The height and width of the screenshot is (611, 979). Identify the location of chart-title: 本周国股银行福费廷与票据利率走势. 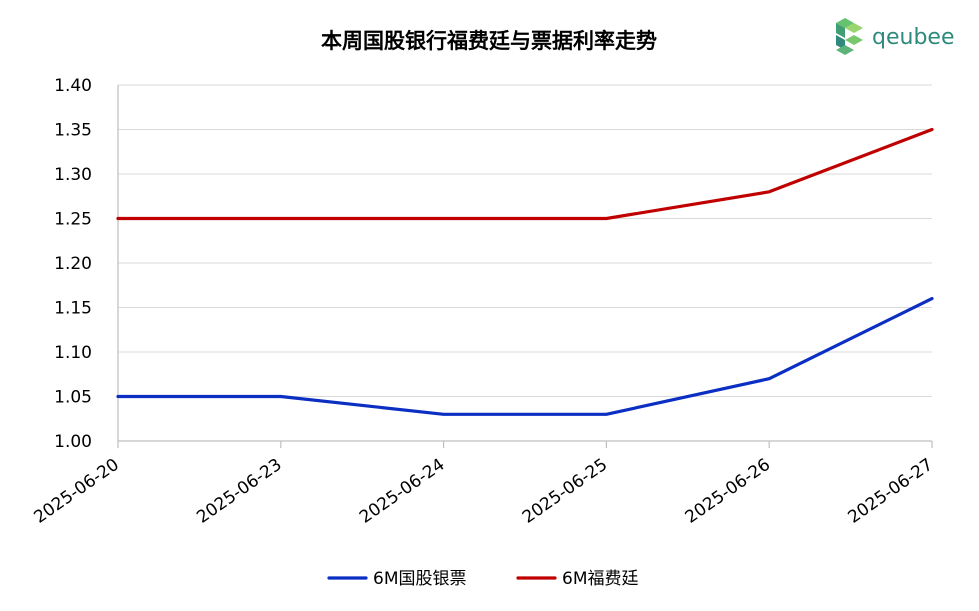
(489, 41).